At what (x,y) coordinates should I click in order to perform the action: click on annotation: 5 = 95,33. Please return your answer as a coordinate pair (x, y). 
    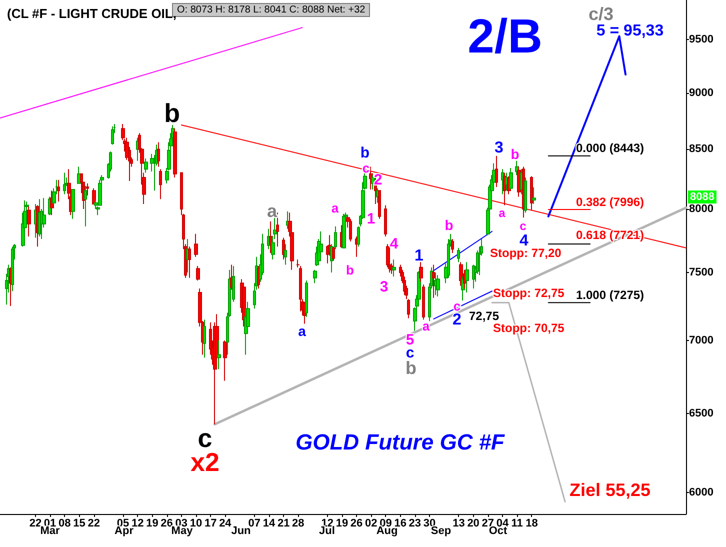
    Looking at the image, I should click on (630, 31).